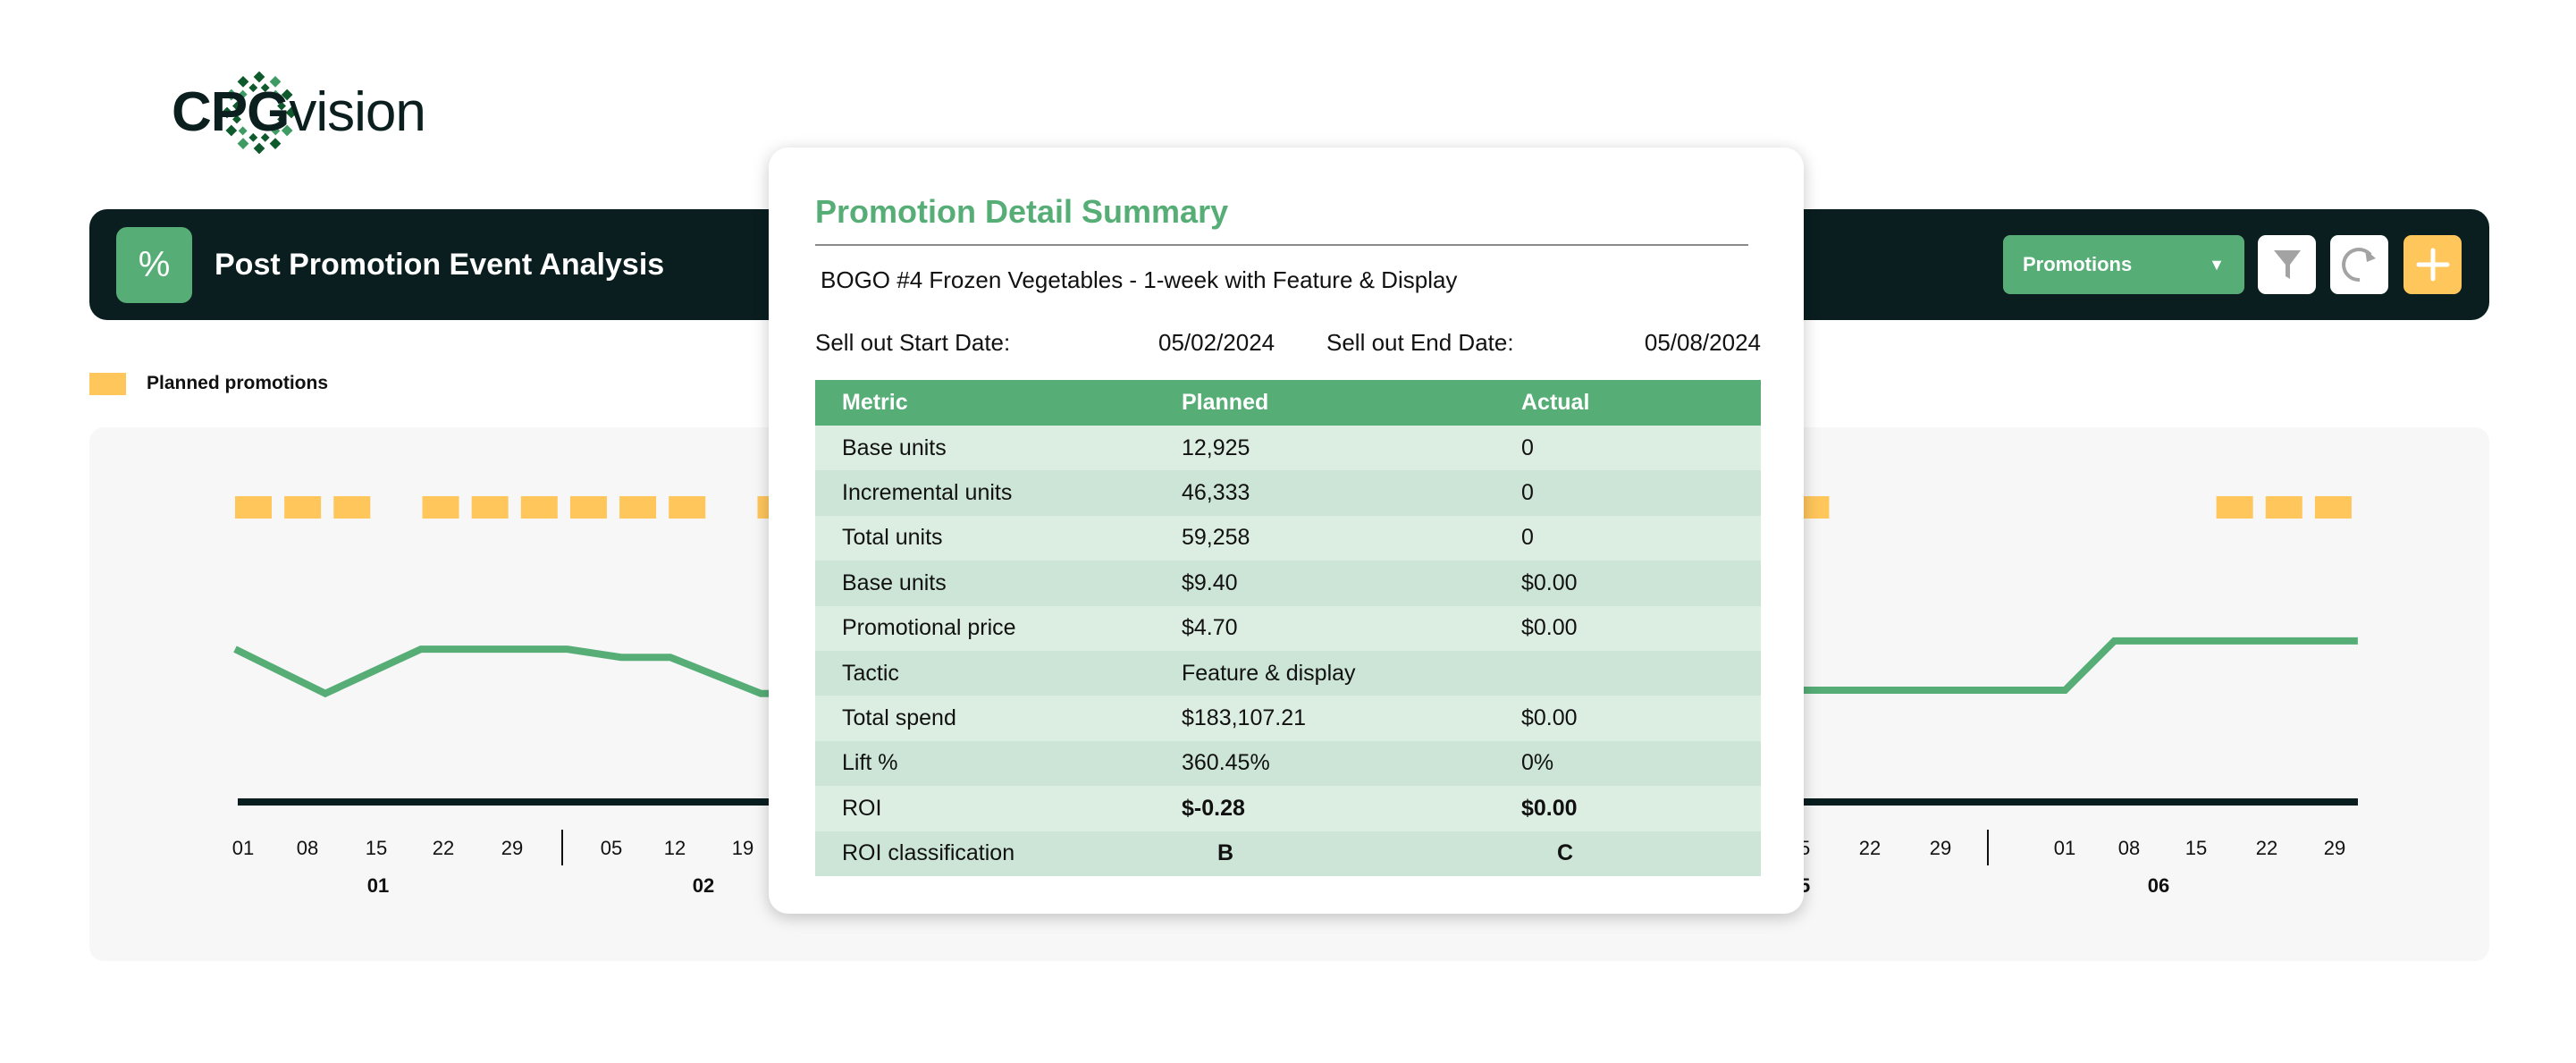 Image resolution: width=2576 pixels, height=1063 pixels. What do you see at coordinates (1628, 853) in the screenshot?
I see `cell-actual: C` at bounding box center [1628, 853].